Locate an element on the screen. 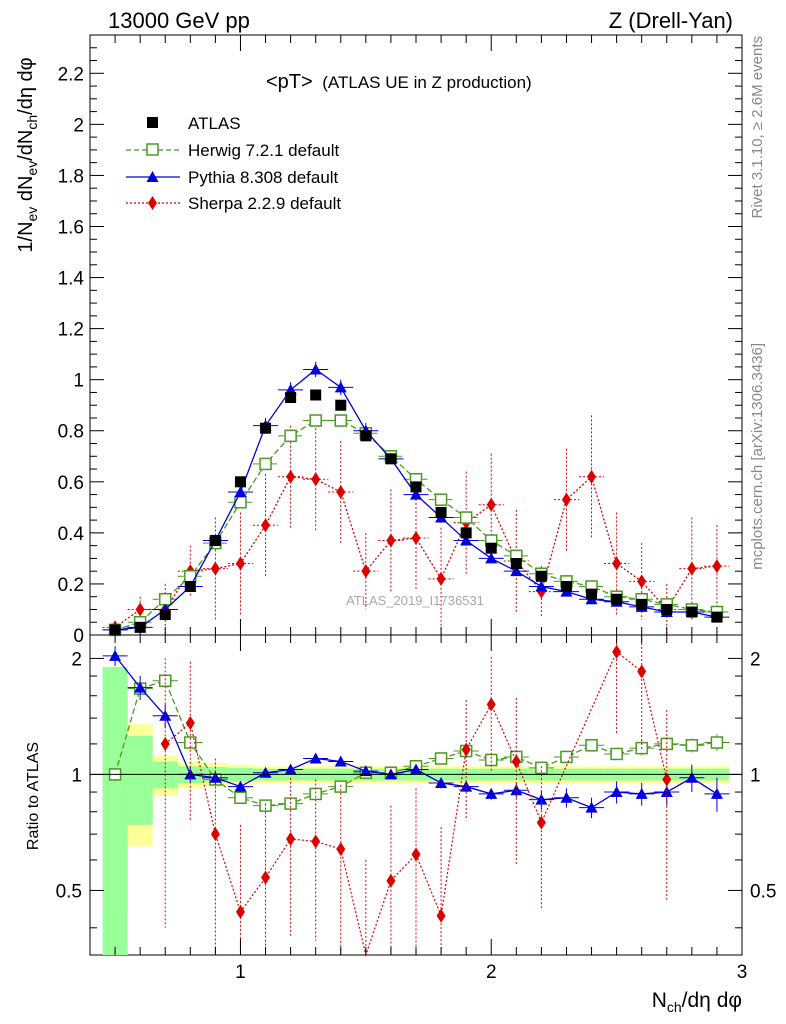 This screenshot has width=786, height=1024. ytick-label-10: 2 is located at coordinates (78, 125).